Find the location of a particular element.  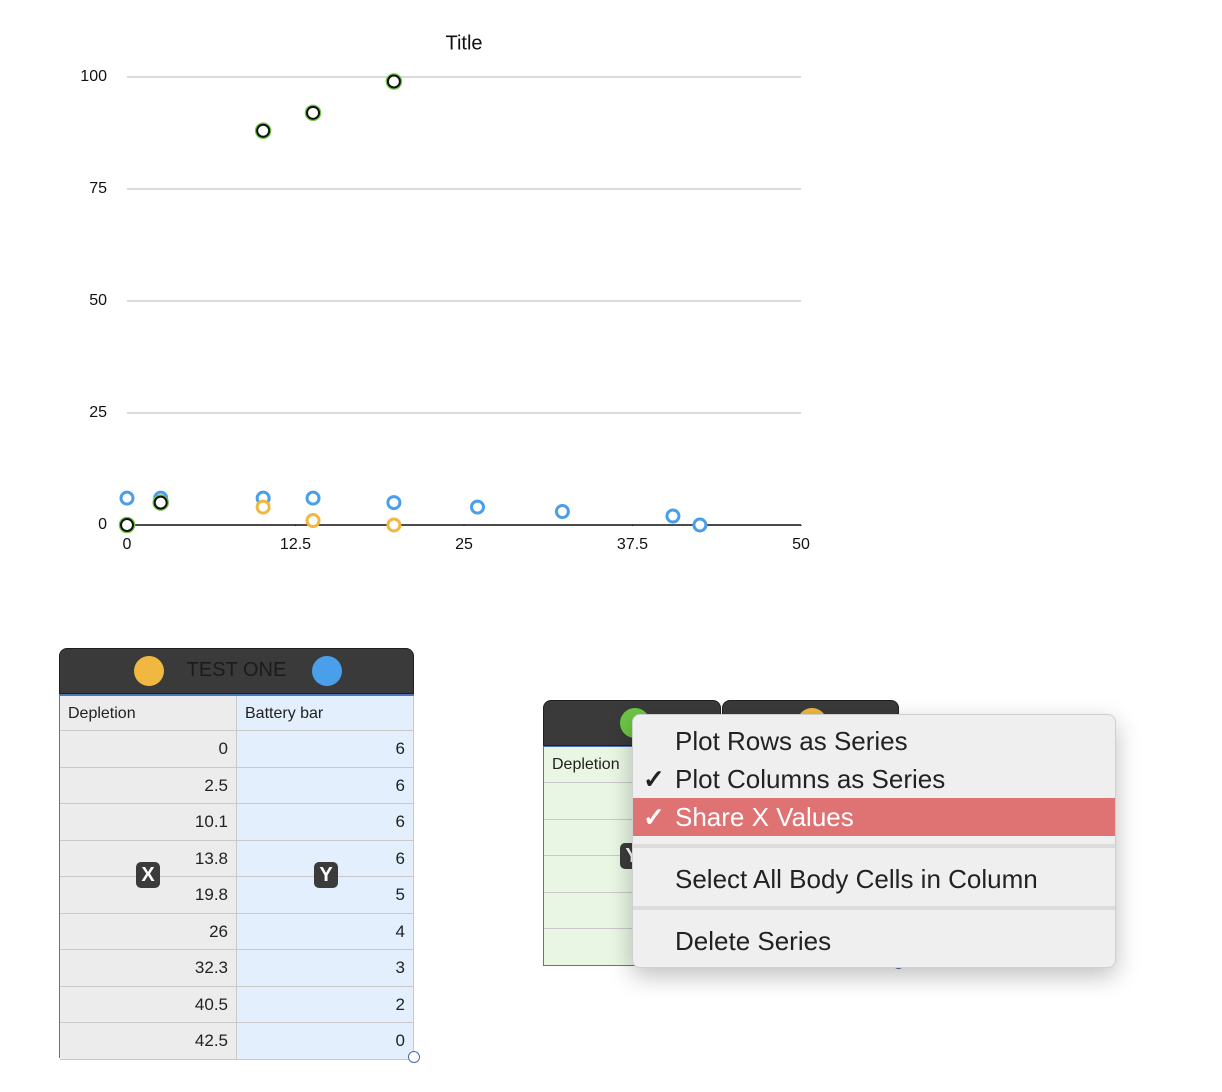

y-tick-label: 0 is located at coordinates (102, 524).